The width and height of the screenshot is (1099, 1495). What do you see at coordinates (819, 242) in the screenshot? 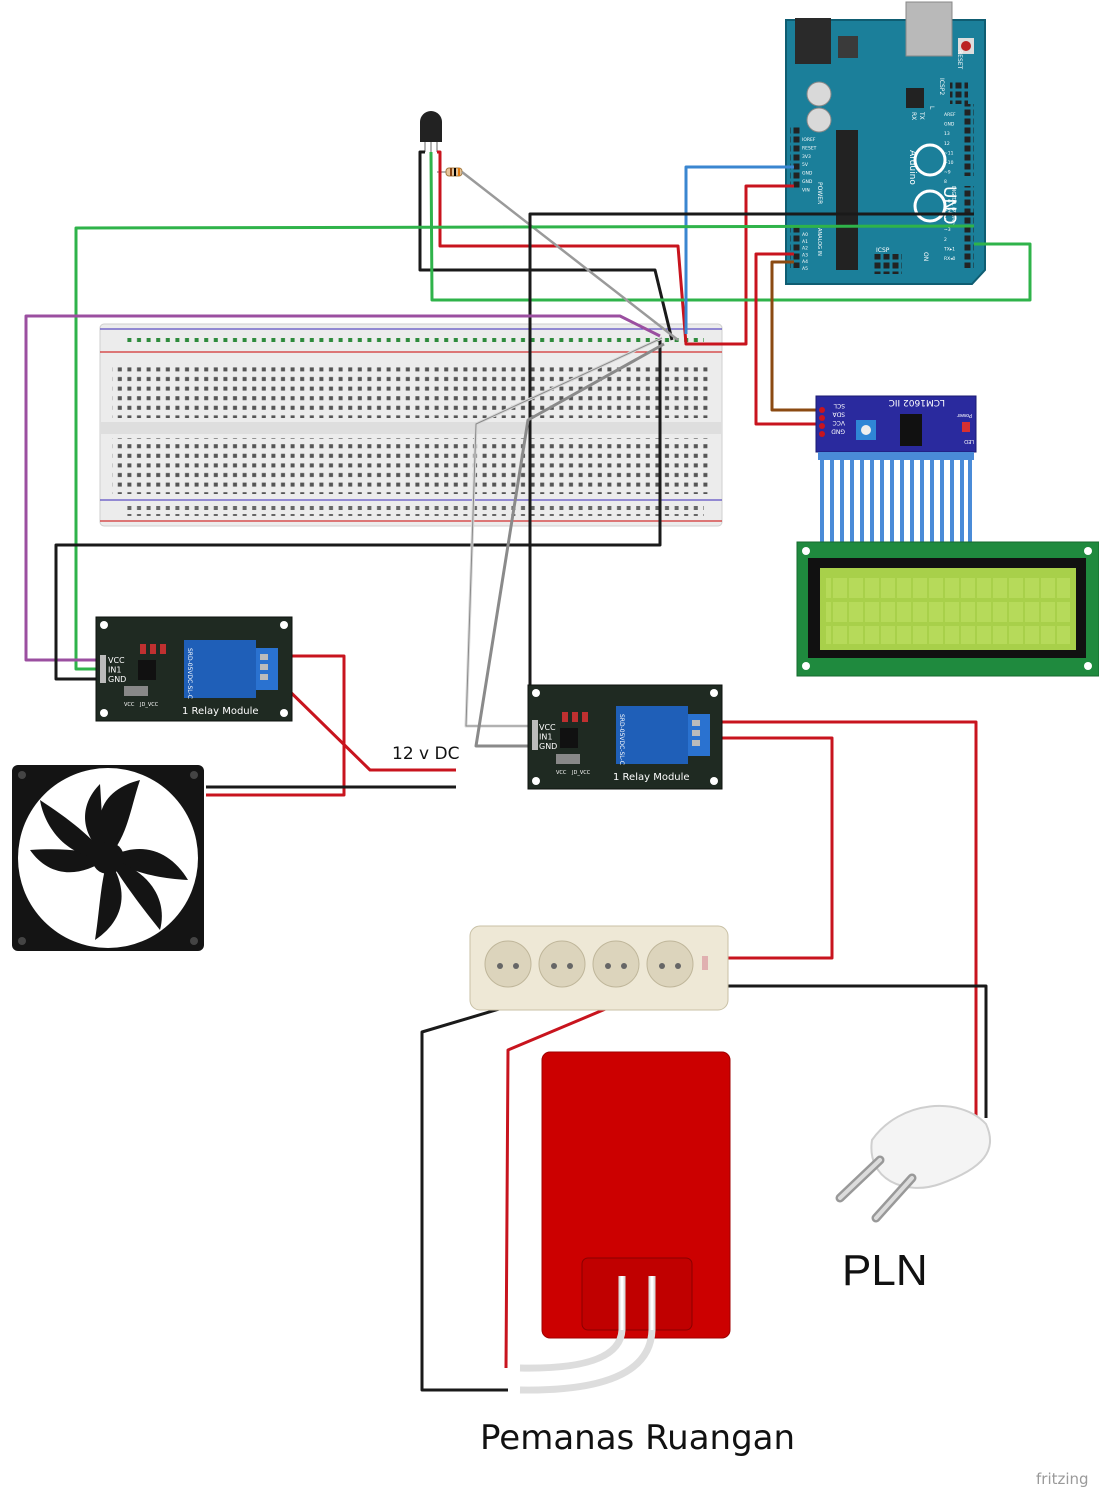
I see `arduino-analog-label: ANALOG IN` at bounding box center [819, 242].